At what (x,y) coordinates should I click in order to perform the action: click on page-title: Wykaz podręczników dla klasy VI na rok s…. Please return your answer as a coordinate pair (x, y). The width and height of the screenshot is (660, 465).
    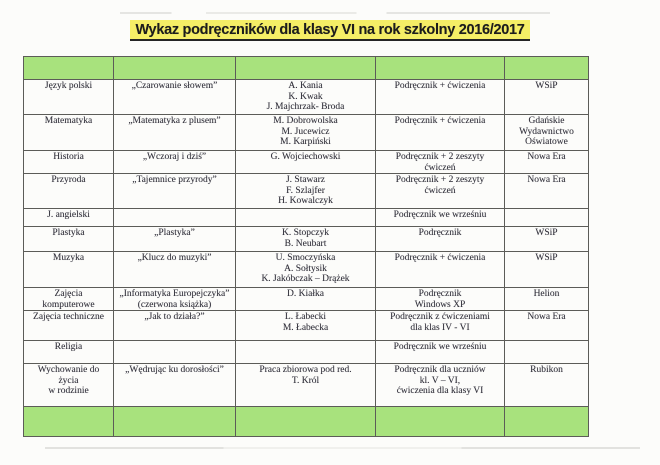
    Looking at the image, I should click on (330, 30).